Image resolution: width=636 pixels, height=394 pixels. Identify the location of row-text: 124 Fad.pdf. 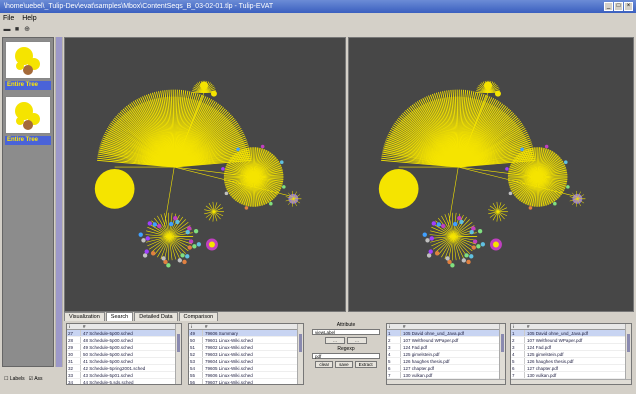
(539, 347).